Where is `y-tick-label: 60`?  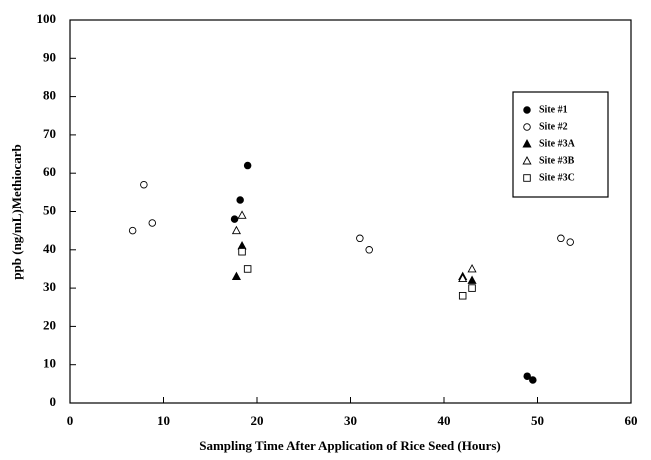
y-tick-label: 60 is located at coordinates (49, 171).